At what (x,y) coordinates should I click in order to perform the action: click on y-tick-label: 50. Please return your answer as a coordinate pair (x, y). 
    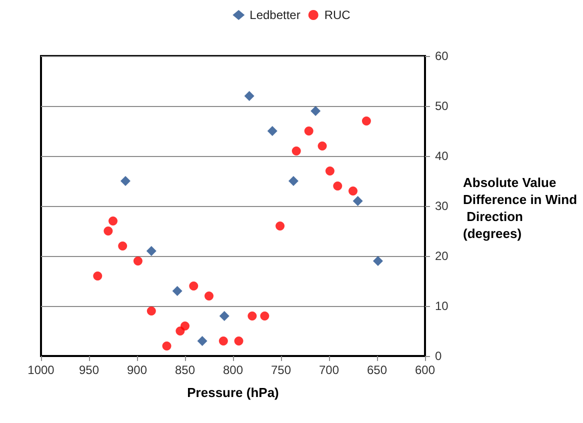
    Looking at the image, I should click on (442, 106).